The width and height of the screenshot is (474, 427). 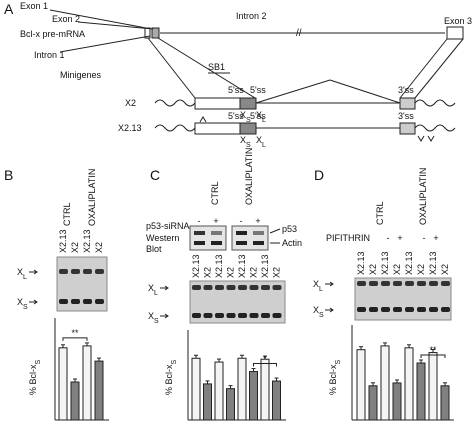 I want to click on label: SB1, so click(x=216, y=67).